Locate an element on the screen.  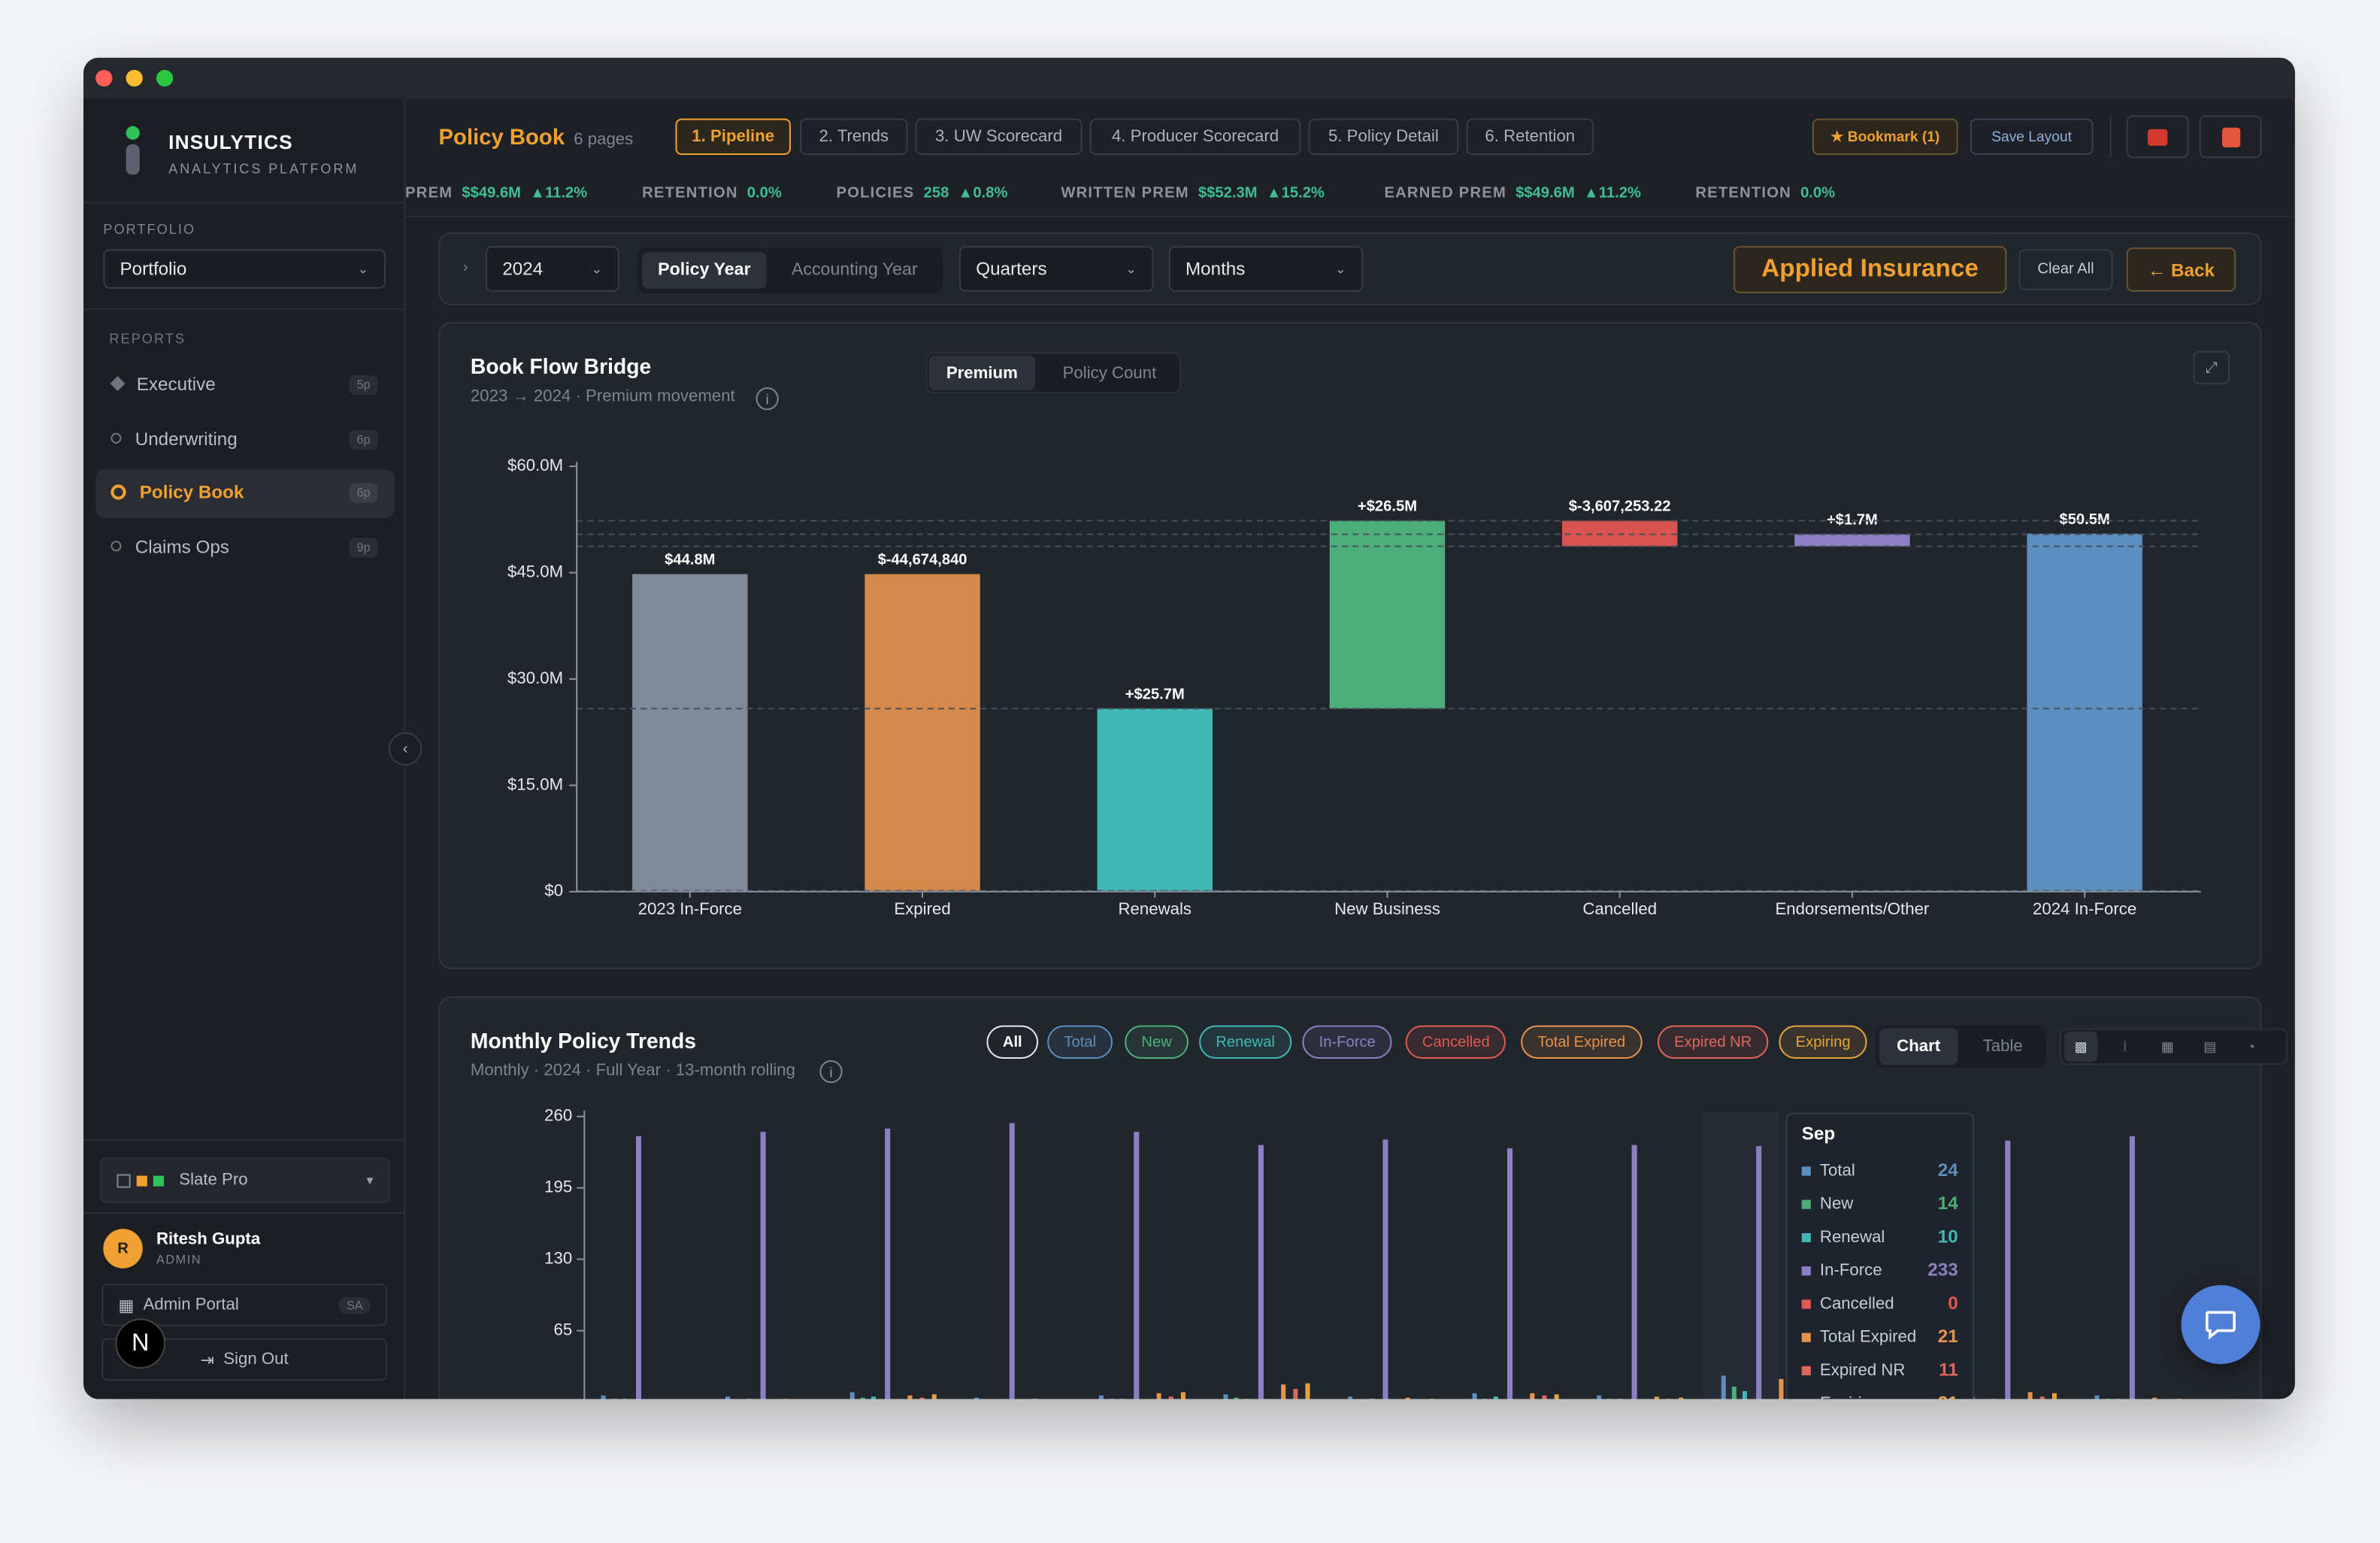
year-select: 2024 ⌄ is located at coordinates (552, 269).